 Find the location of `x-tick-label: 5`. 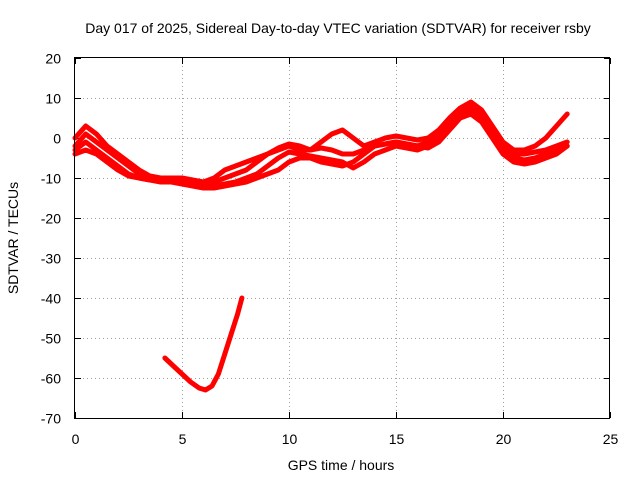

x-tick-label: 5 is located at coordinates (183, 439).